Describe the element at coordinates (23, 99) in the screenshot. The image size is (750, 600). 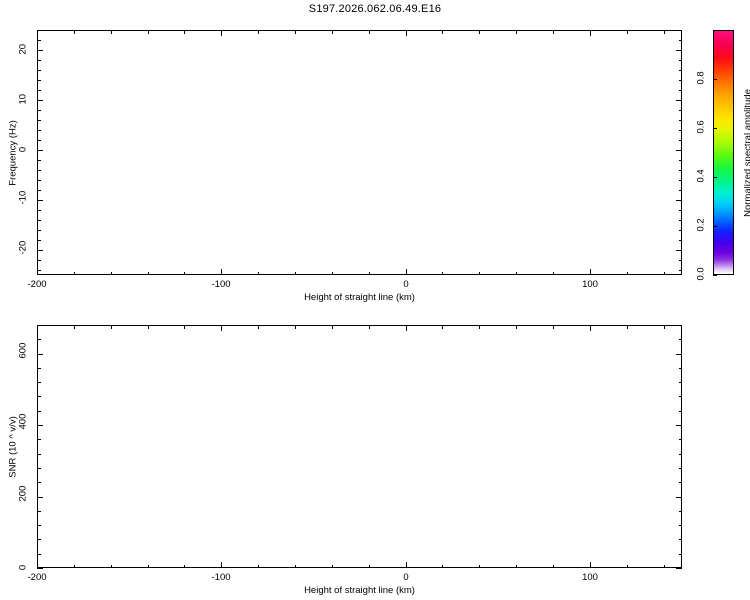
I see `spectrogram-yticklabel: 10` at that location.